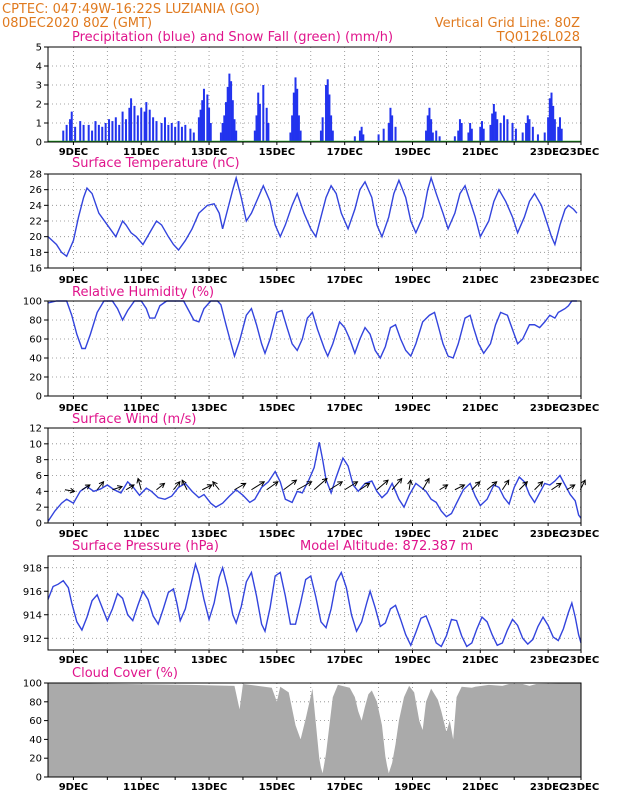 This screenshot has height=800, width=618. What do you see at coordinates (39, 67) in the screenshot?
I see `y-tick-label: 4` at bounding box center [39, 67].